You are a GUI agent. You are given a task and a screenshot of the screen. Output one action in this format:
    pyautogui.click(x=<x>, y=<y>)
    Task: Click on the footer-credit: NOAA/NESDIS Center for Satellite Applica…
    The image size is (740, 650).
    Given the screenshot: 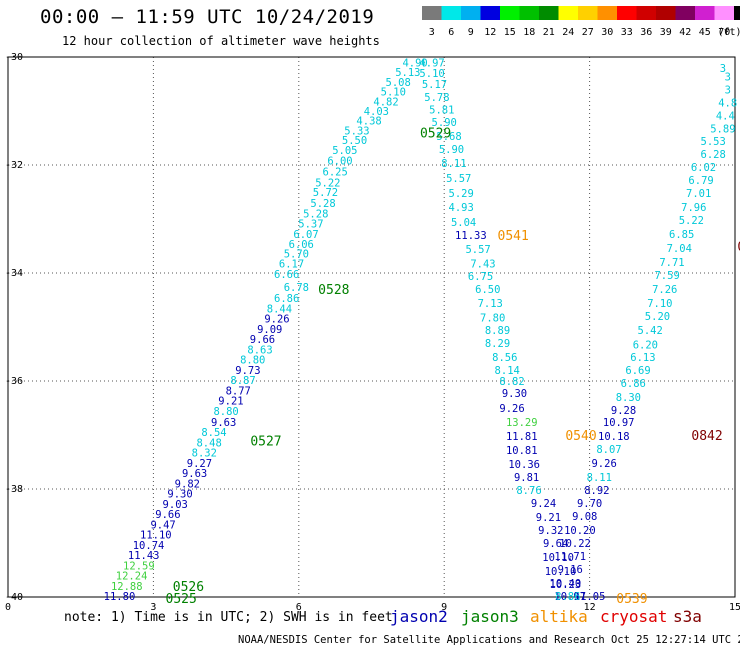 What is the action you would take?
    pyautogui.click(x=489, y=640)
    